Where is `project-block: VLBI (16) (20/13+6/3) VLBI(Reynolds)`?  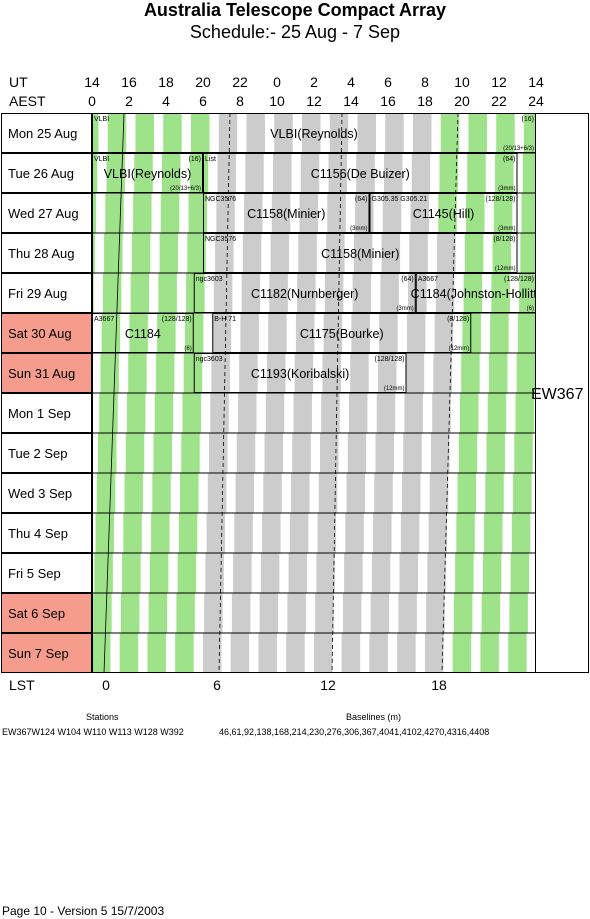 project-block: VLBI (16) (20/13+6/3) VLBI(Reynolds) is located at coordinates (314, 133).